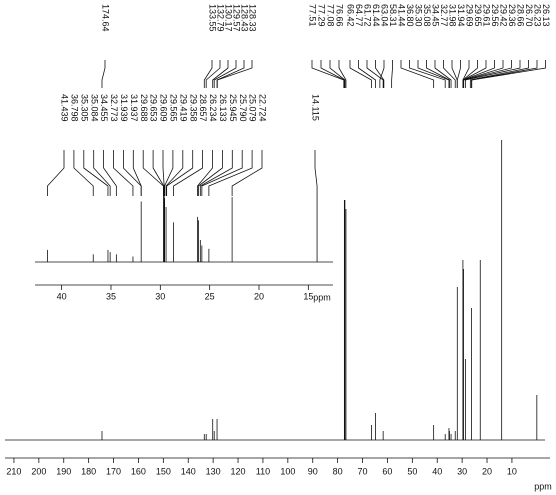 The image size is (556, 495). What do you see at coordinates (546, 15) in the screenshot?
I see `peak-label: 26.13` at bounding box center [546, 15].